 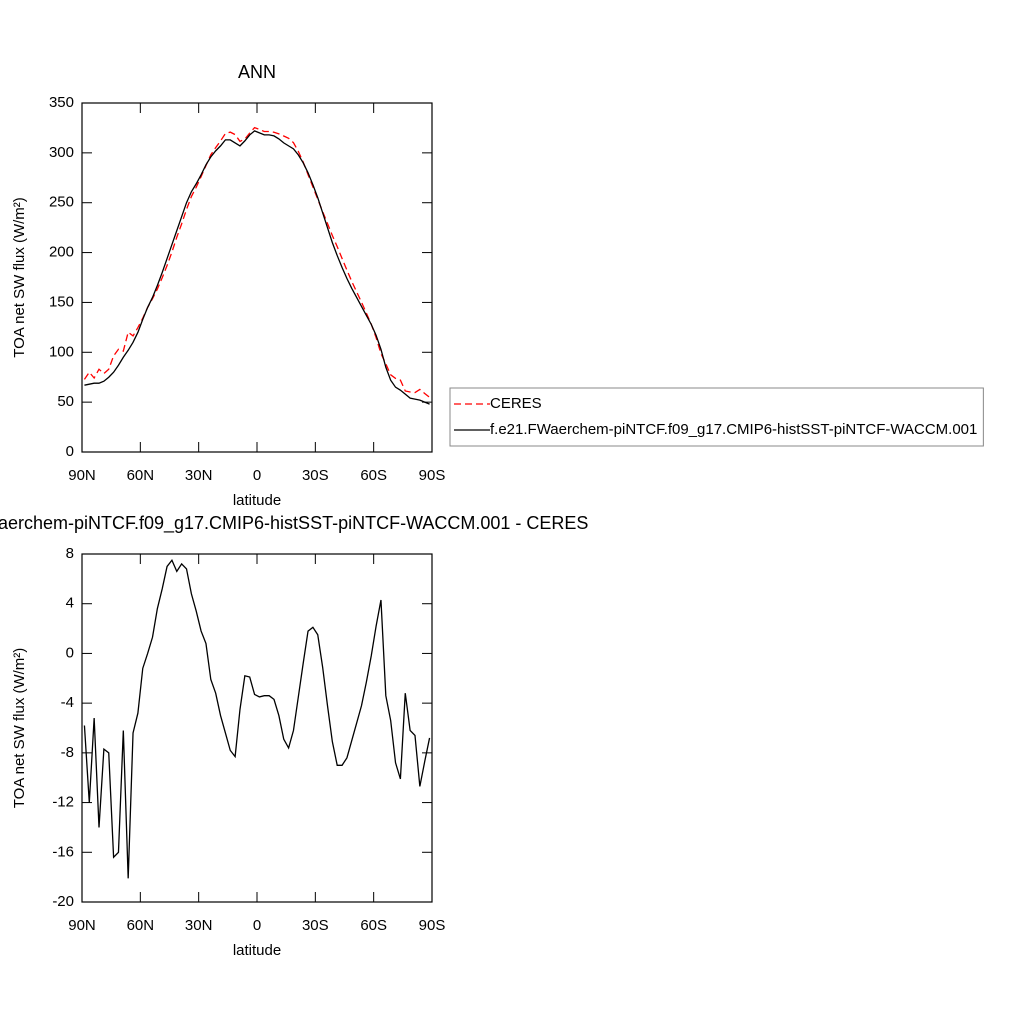 What do you see at coordinates (63, 851) in the screenshot?
I see `y-tick-label: -16` at bounding box center [63, 851].